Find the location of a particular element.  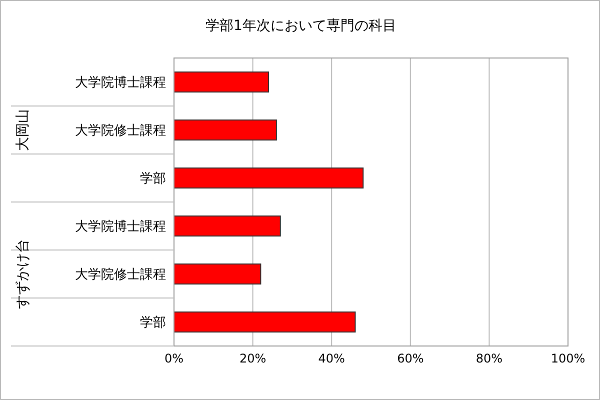

text: すずかけ台 is located at coordinates (23, 274).